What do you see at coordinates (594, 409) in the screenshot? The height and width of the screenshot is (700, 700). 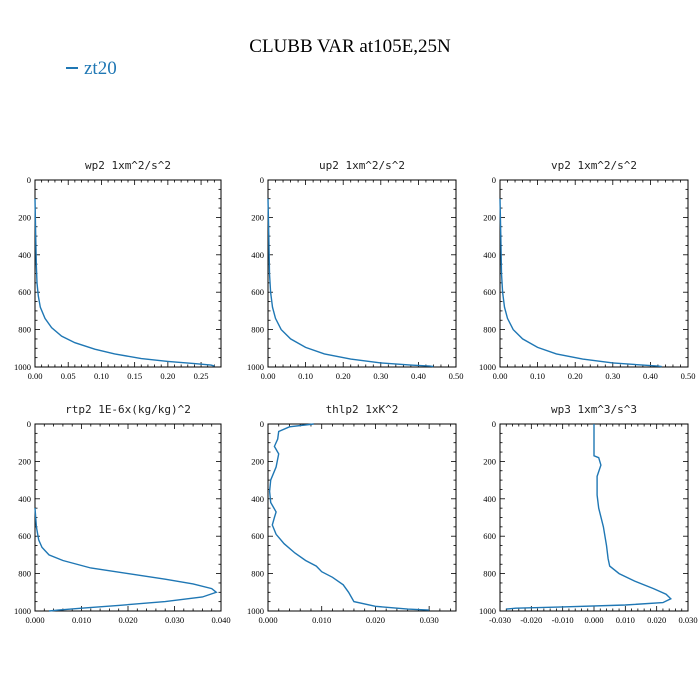 I see `panel-title: wp3 1xm^3/s^3` at bounding box center [594, 409].